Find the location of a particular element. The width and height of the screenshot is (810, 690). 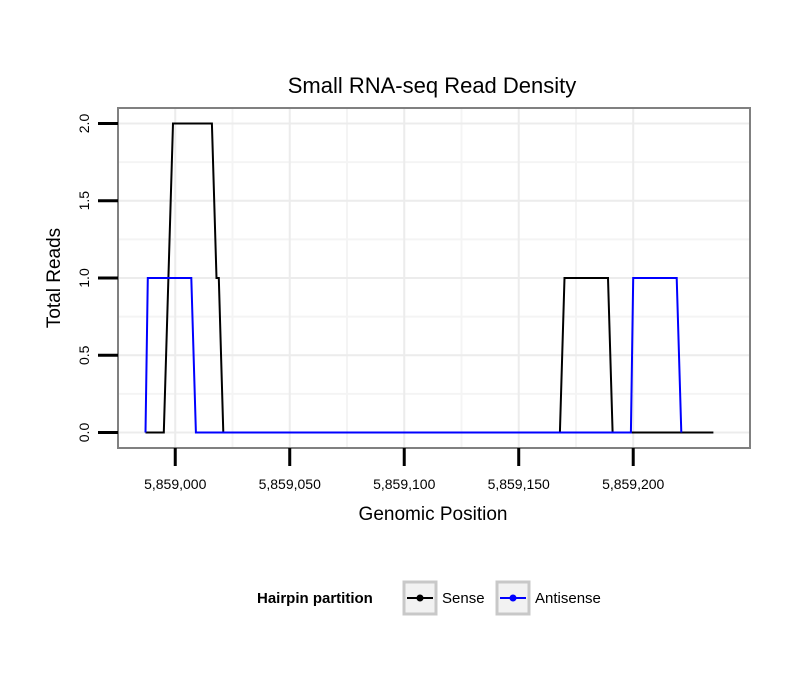

y-tick-label: 1.5 is located at coordinates (84, 201).